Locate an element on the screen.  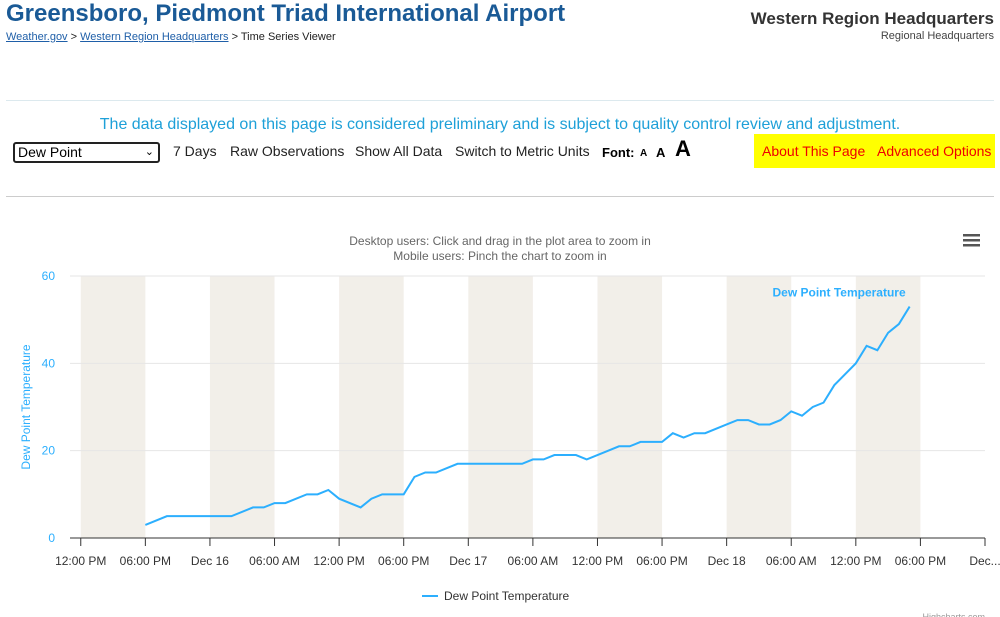
org-sub: Regional Headquarters is located at coordinates (937, 36).